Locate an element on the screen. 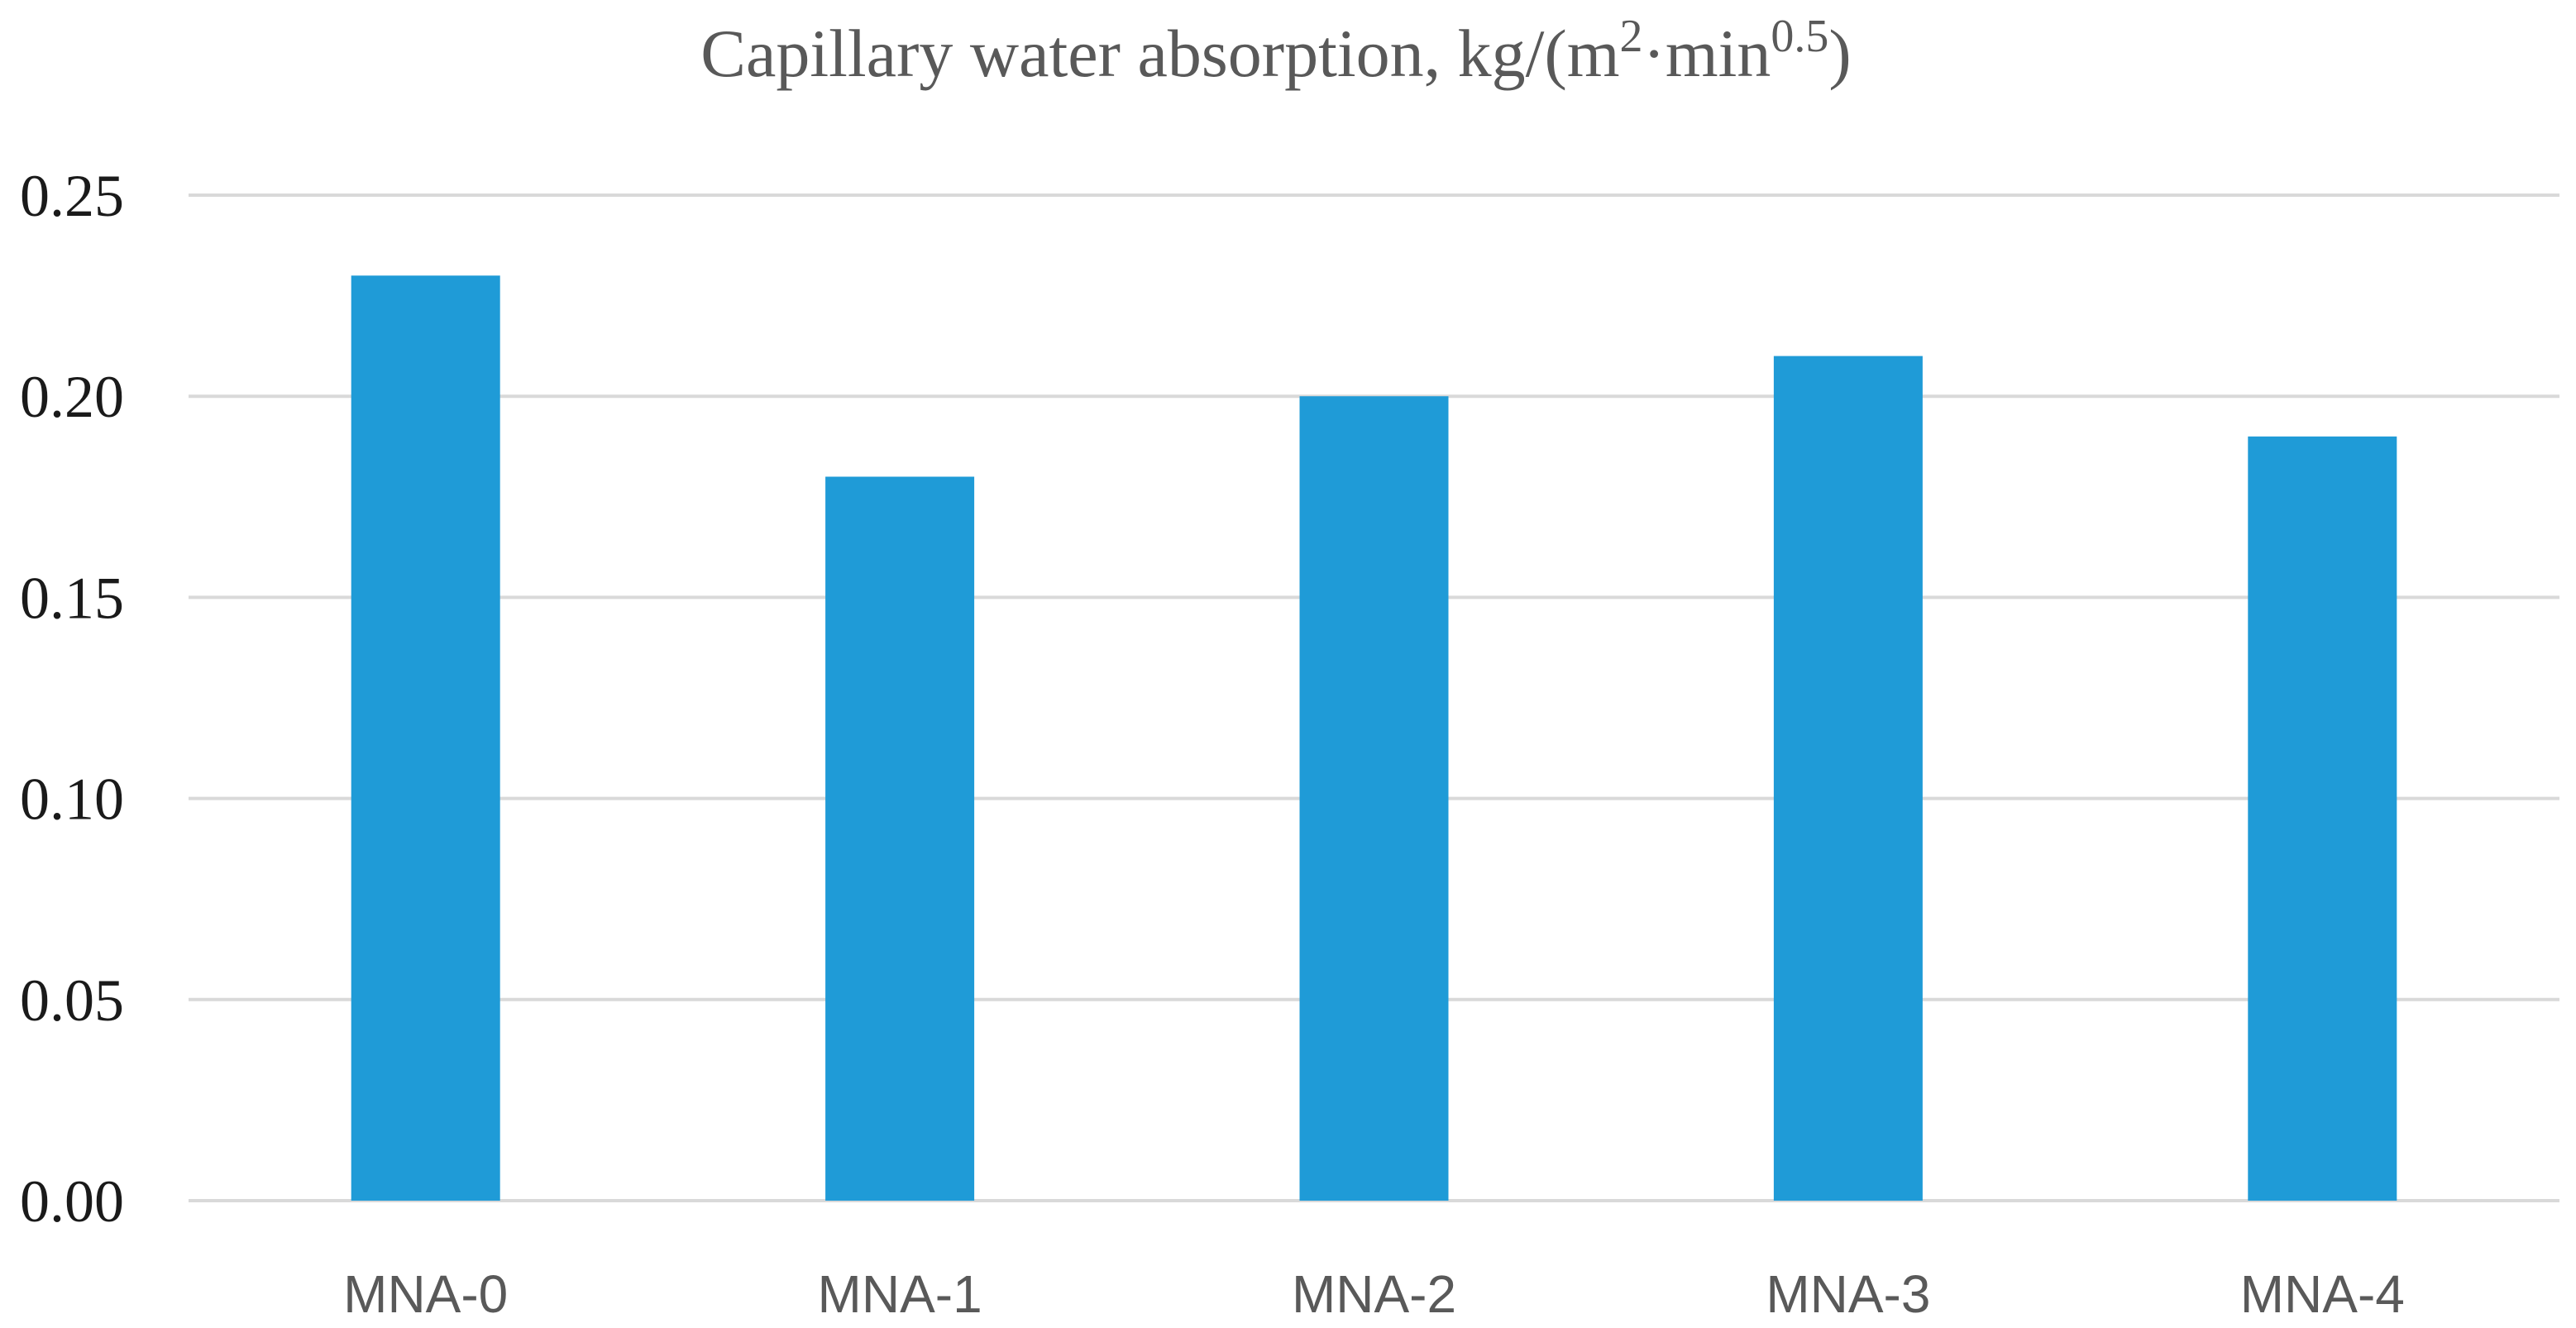  y-tick-label-2: 0.10 is located at coordinates (72, 800).